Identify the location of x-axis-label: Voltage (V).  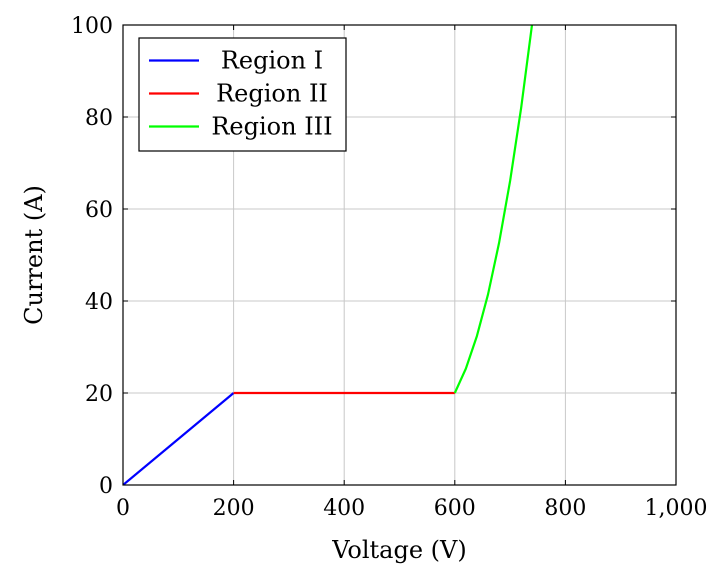
(398, 550).